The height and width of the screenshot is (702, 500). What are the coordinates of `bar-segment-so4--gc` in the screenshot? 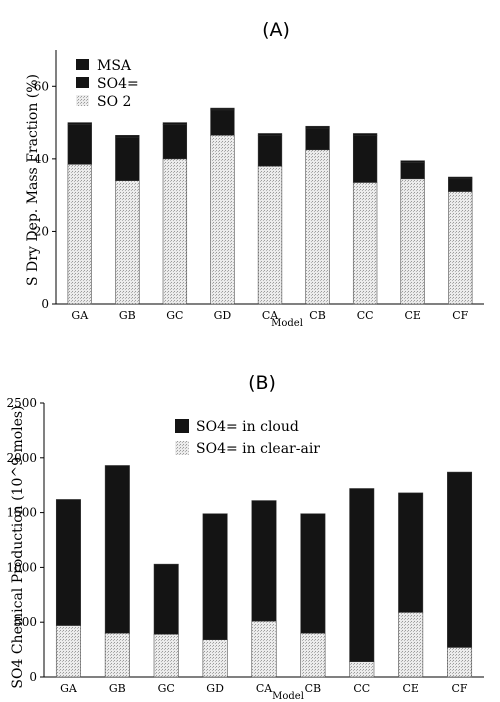 It's located at (175, 142).